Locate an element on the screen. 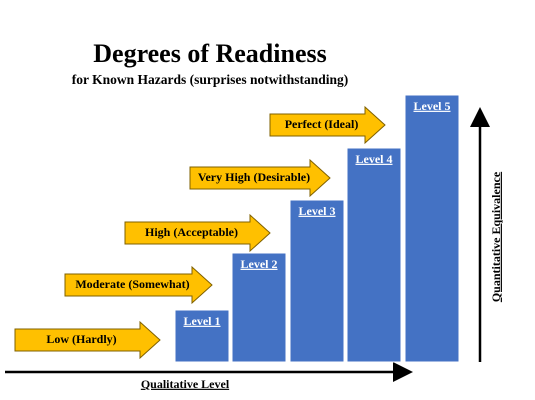 This screenshot has width=535, height=400. readiness-label: Perfect (Ideal) is located at coordinates (322, 124).